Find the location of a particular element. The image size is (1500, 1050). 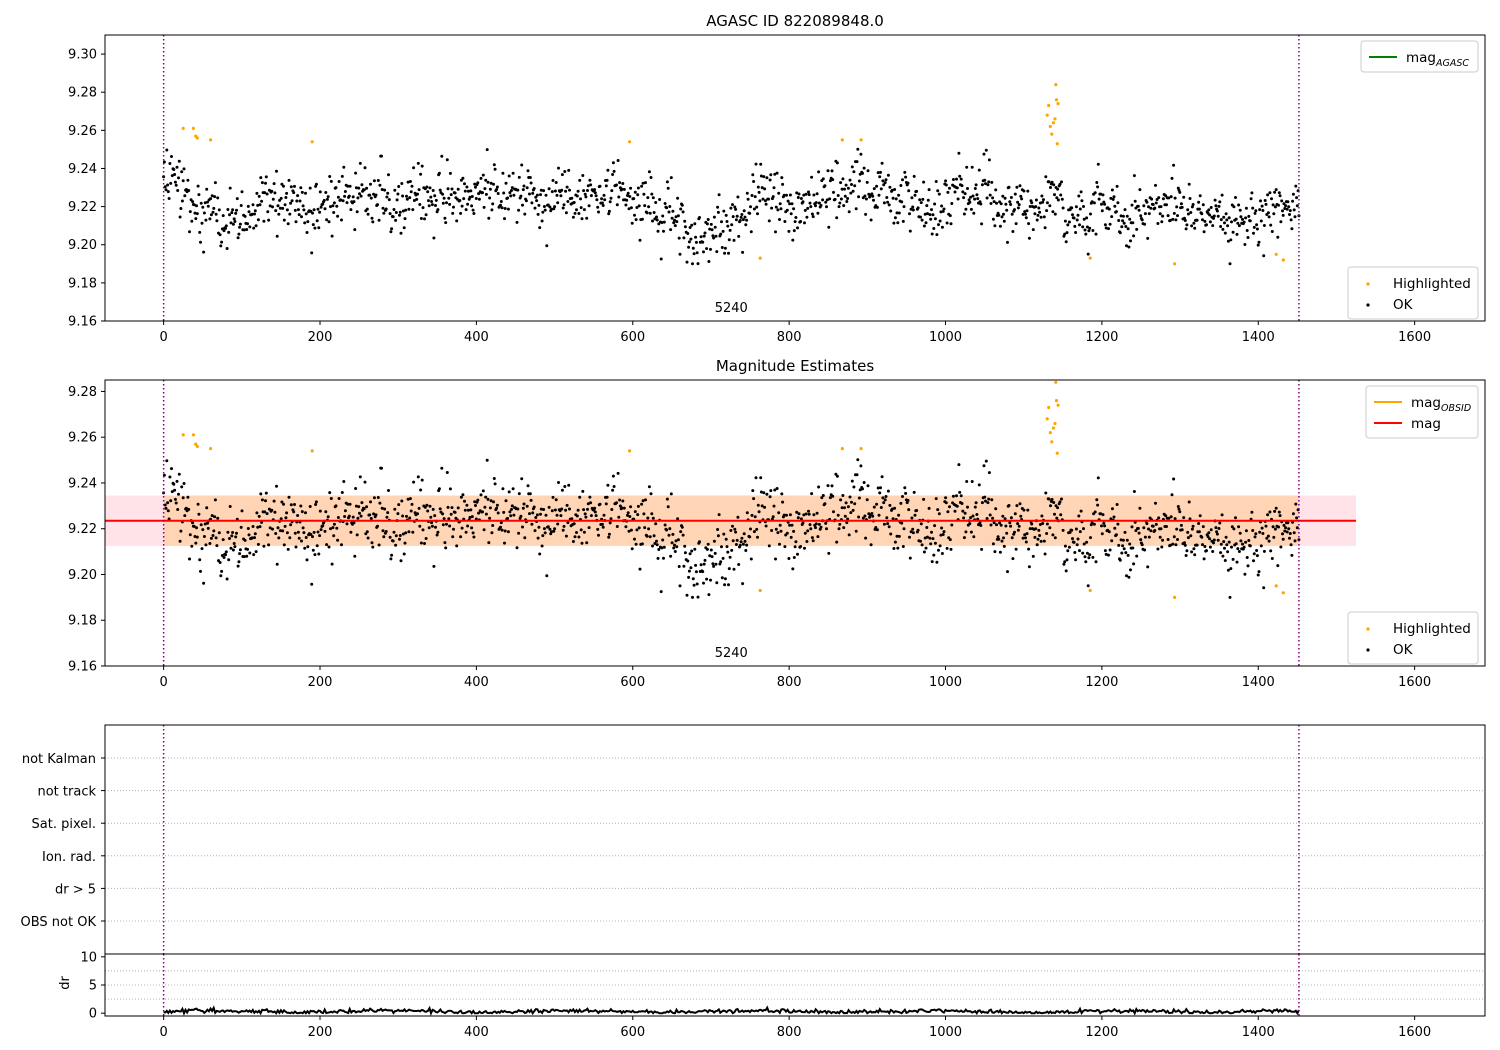

y-tick-label: 0 is located at coordinates (93, 1014).